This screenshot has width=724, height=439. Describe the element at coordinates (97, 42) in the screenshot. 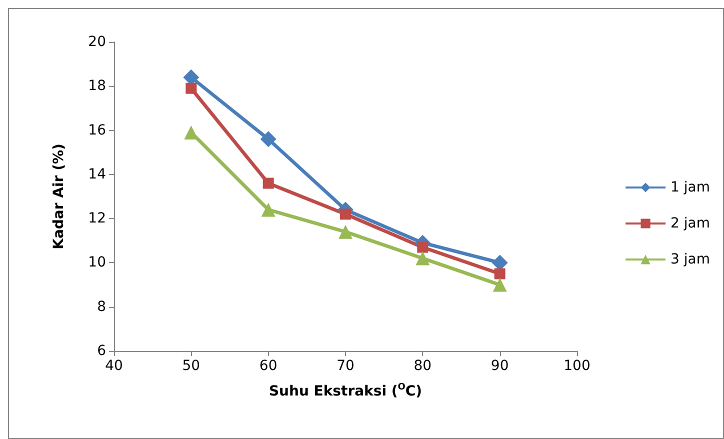

I see `y-tick-label: 20` at that location.